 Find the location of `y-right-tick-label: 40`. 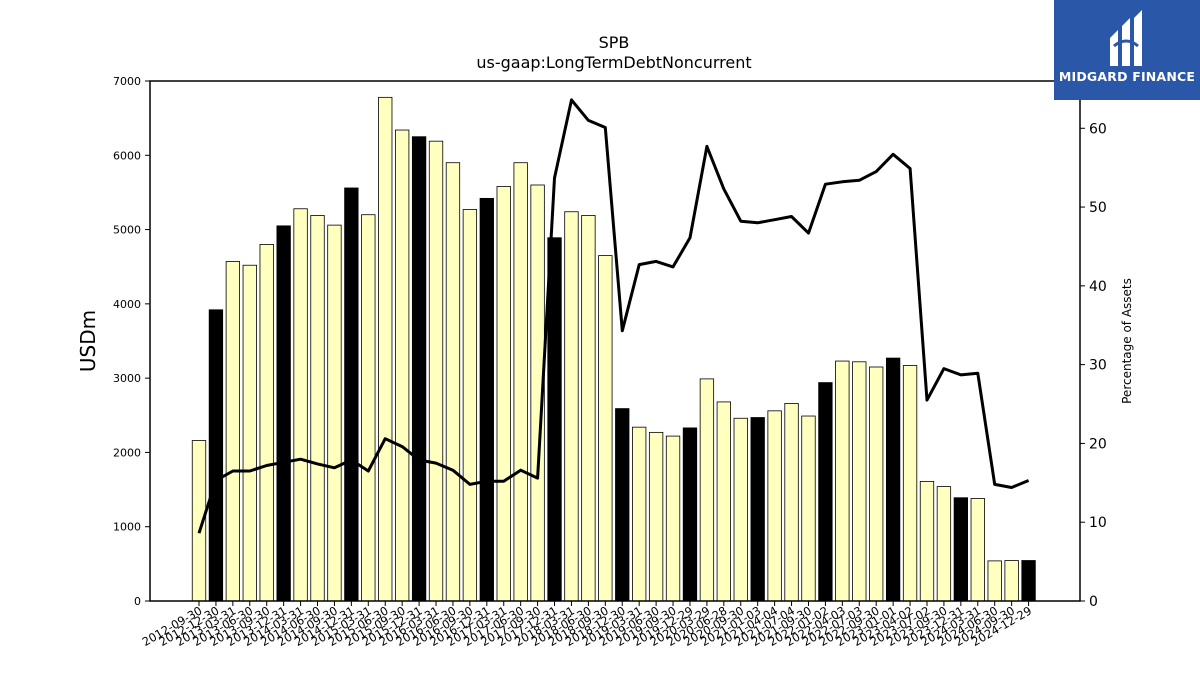

y-right-tick-label: 40 is located at coordinates (1098, 287).